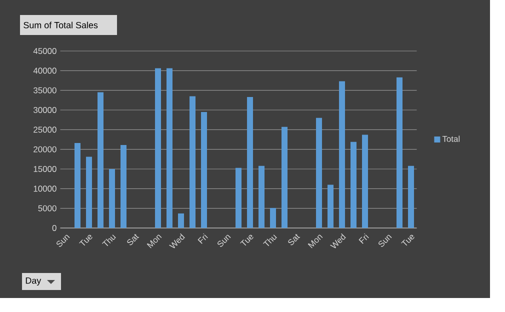 The image size is (505, 312). Describe the element at coordinates (45, 110) in the screenshot. I see `y-tick-label: 30000` at that location.